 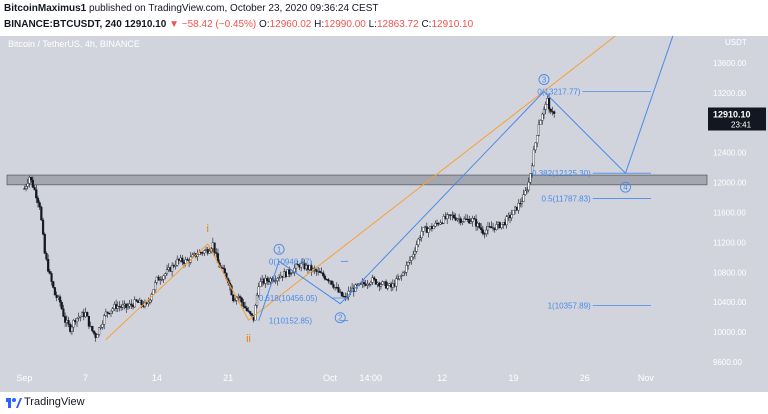 What do you see at coordinates (208, 229) in the screenshot?
I see `wave-label-i: i` at bounding box center [208, 229].